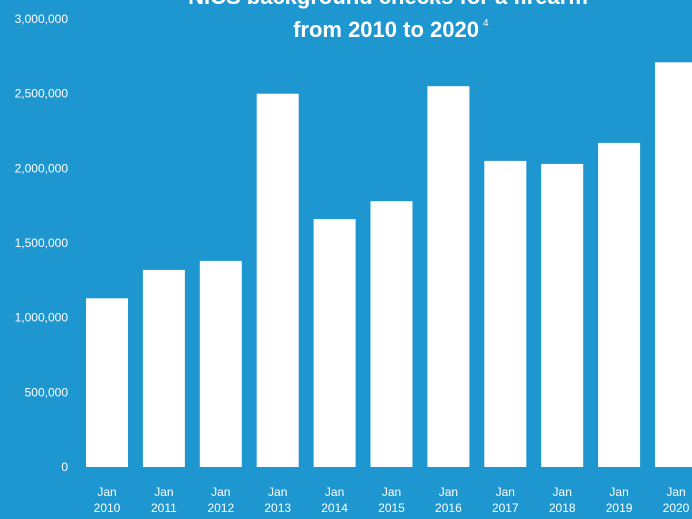 This screenshot has width=692, height=519. I want to click on y-tick-label: 2,000,000, so click(42, 168).